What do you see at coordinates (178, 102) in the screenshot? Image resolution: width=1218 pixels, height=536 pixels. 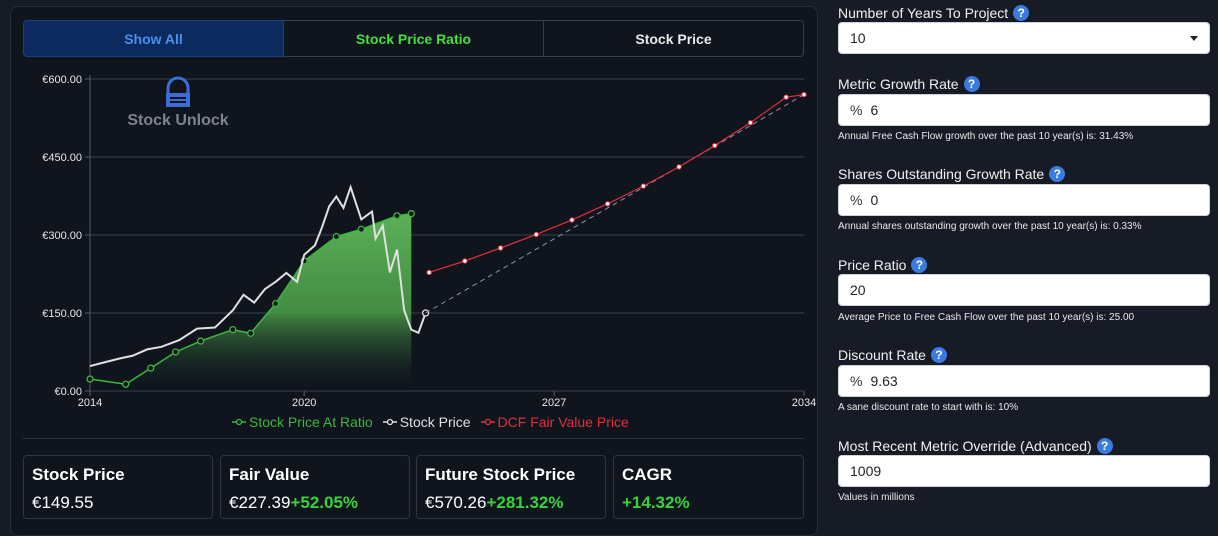 I see `watermark: Stock Unlock` at bounding box center [178, 102].